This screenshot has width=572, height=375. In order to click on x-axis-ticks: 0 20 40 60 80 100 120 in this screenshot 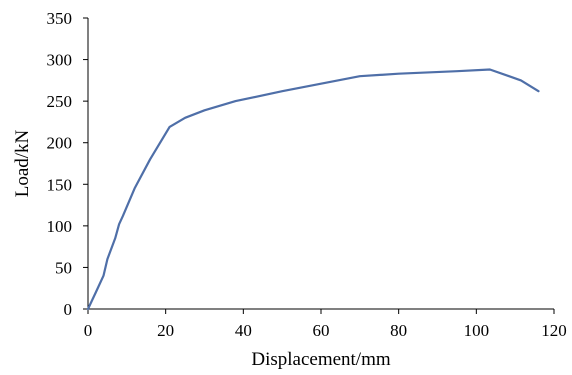, I will do `click(325, 324)`.